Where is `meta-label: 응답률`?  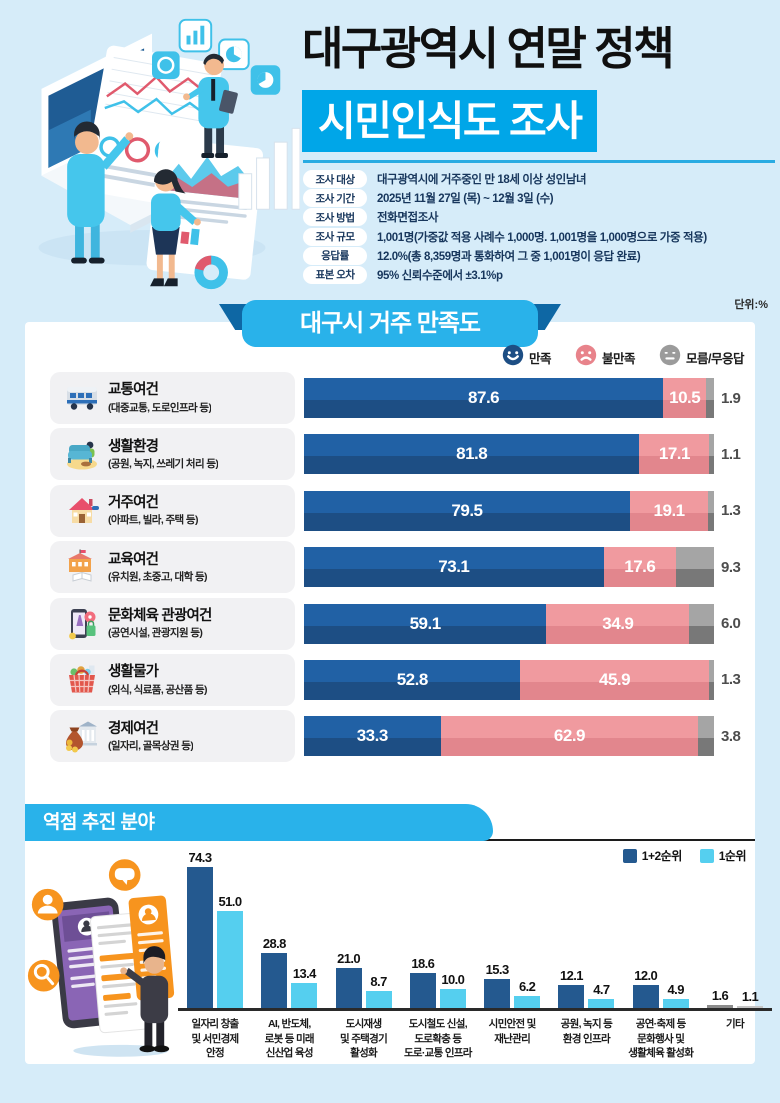
meta-label: 응답률 is located at coordinates (335, 255).